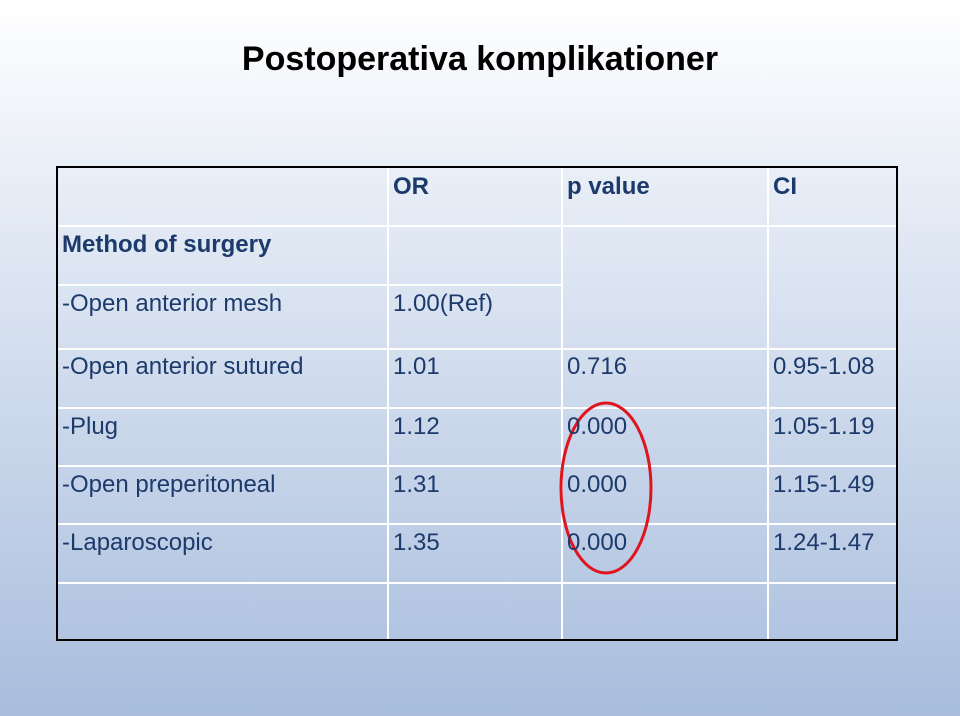 Image resolution: width=960 pixels, height=716 pixels. Describe the element at coordinates (443, 303) in the screenshot. I see `table-cell: 1.00(Ref)` at that location.